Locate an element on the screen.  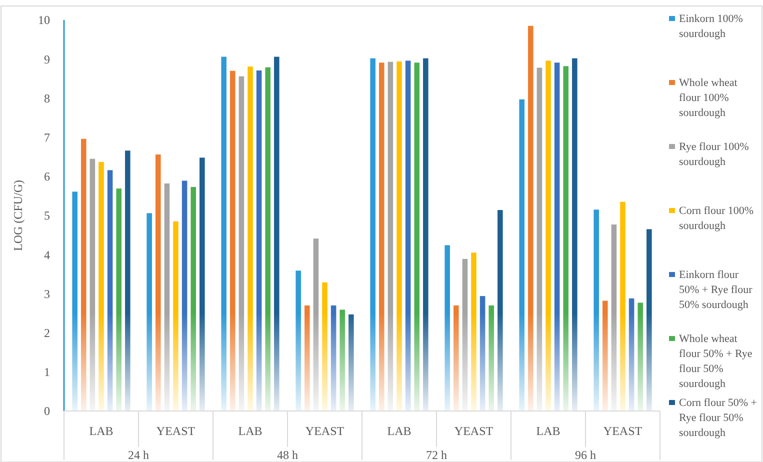
y-tick-label: 3 is located at coordinates (47, 293).